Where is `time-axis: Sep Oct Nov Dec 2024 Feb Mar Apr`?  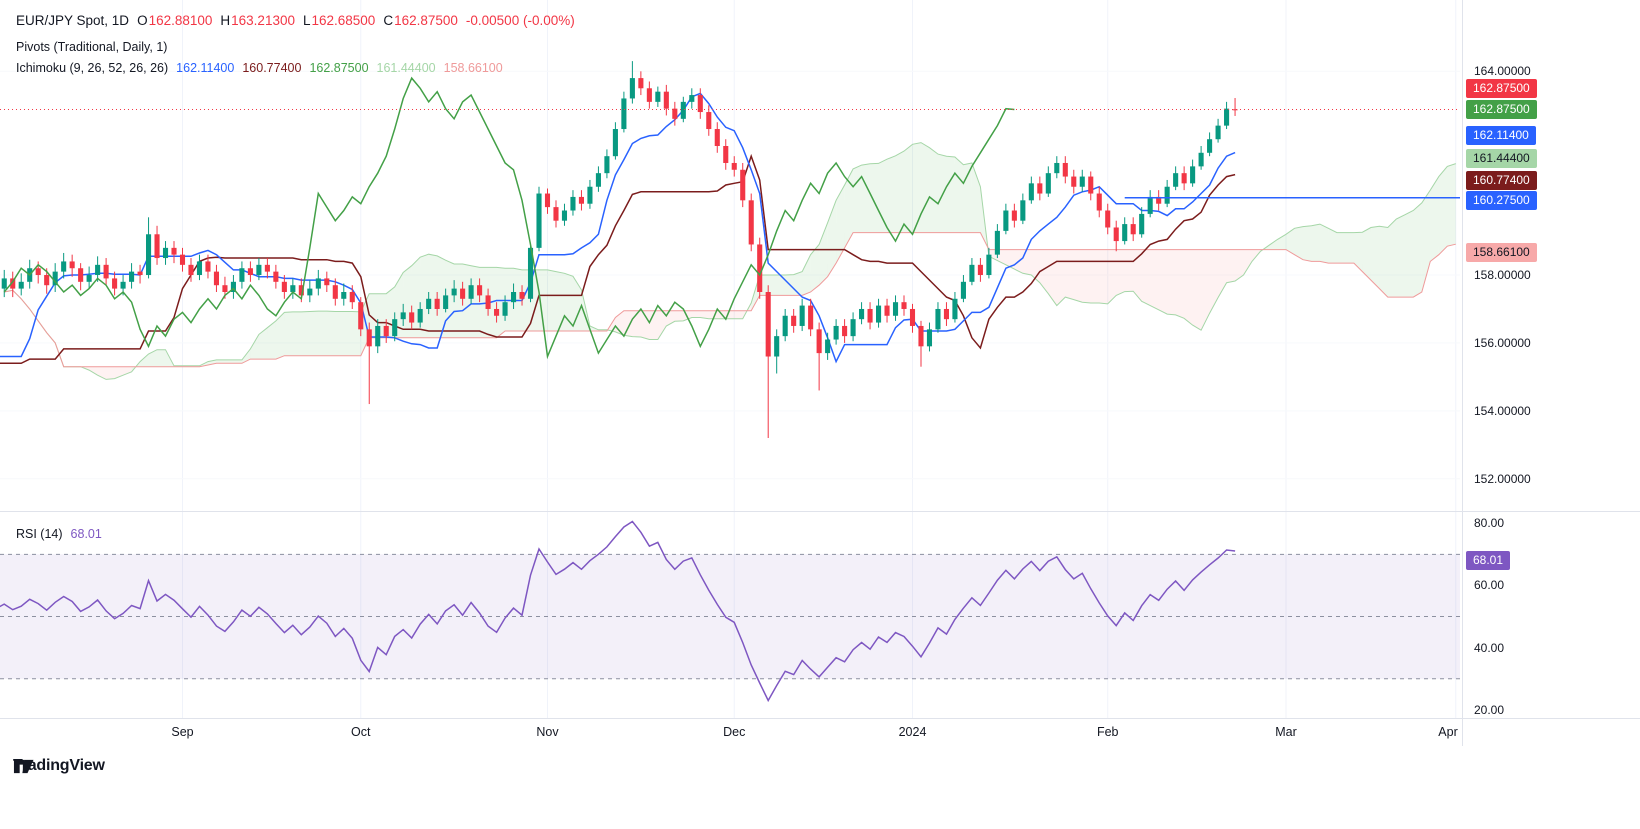
time-axis: Sep Oct Nov Dec 2024 Feb Mar Apr is located at coordinates (731, 732).